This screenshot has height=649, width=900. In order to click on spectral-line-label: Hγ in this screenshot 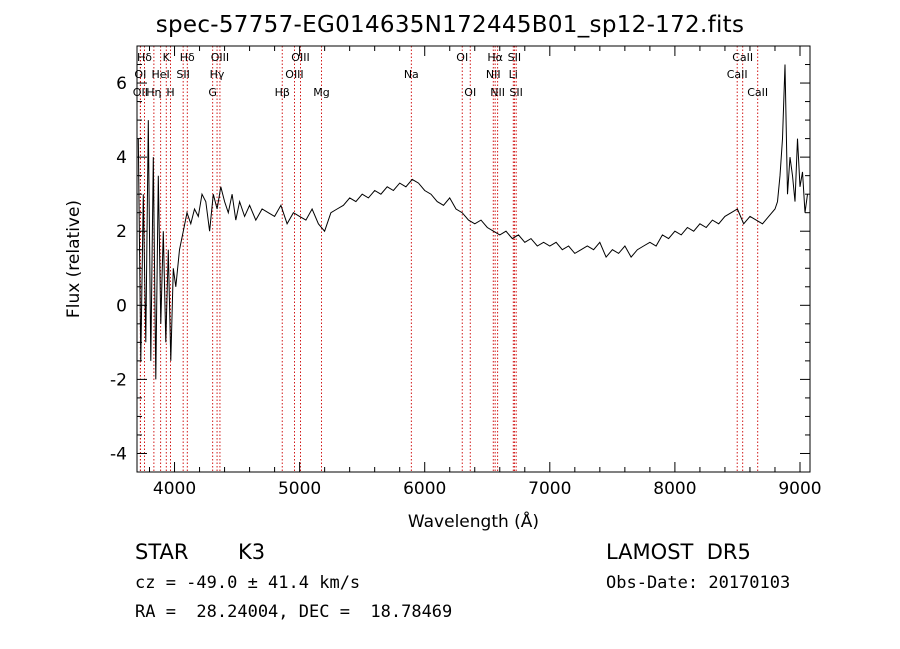, I will do `click(217, 74)`.